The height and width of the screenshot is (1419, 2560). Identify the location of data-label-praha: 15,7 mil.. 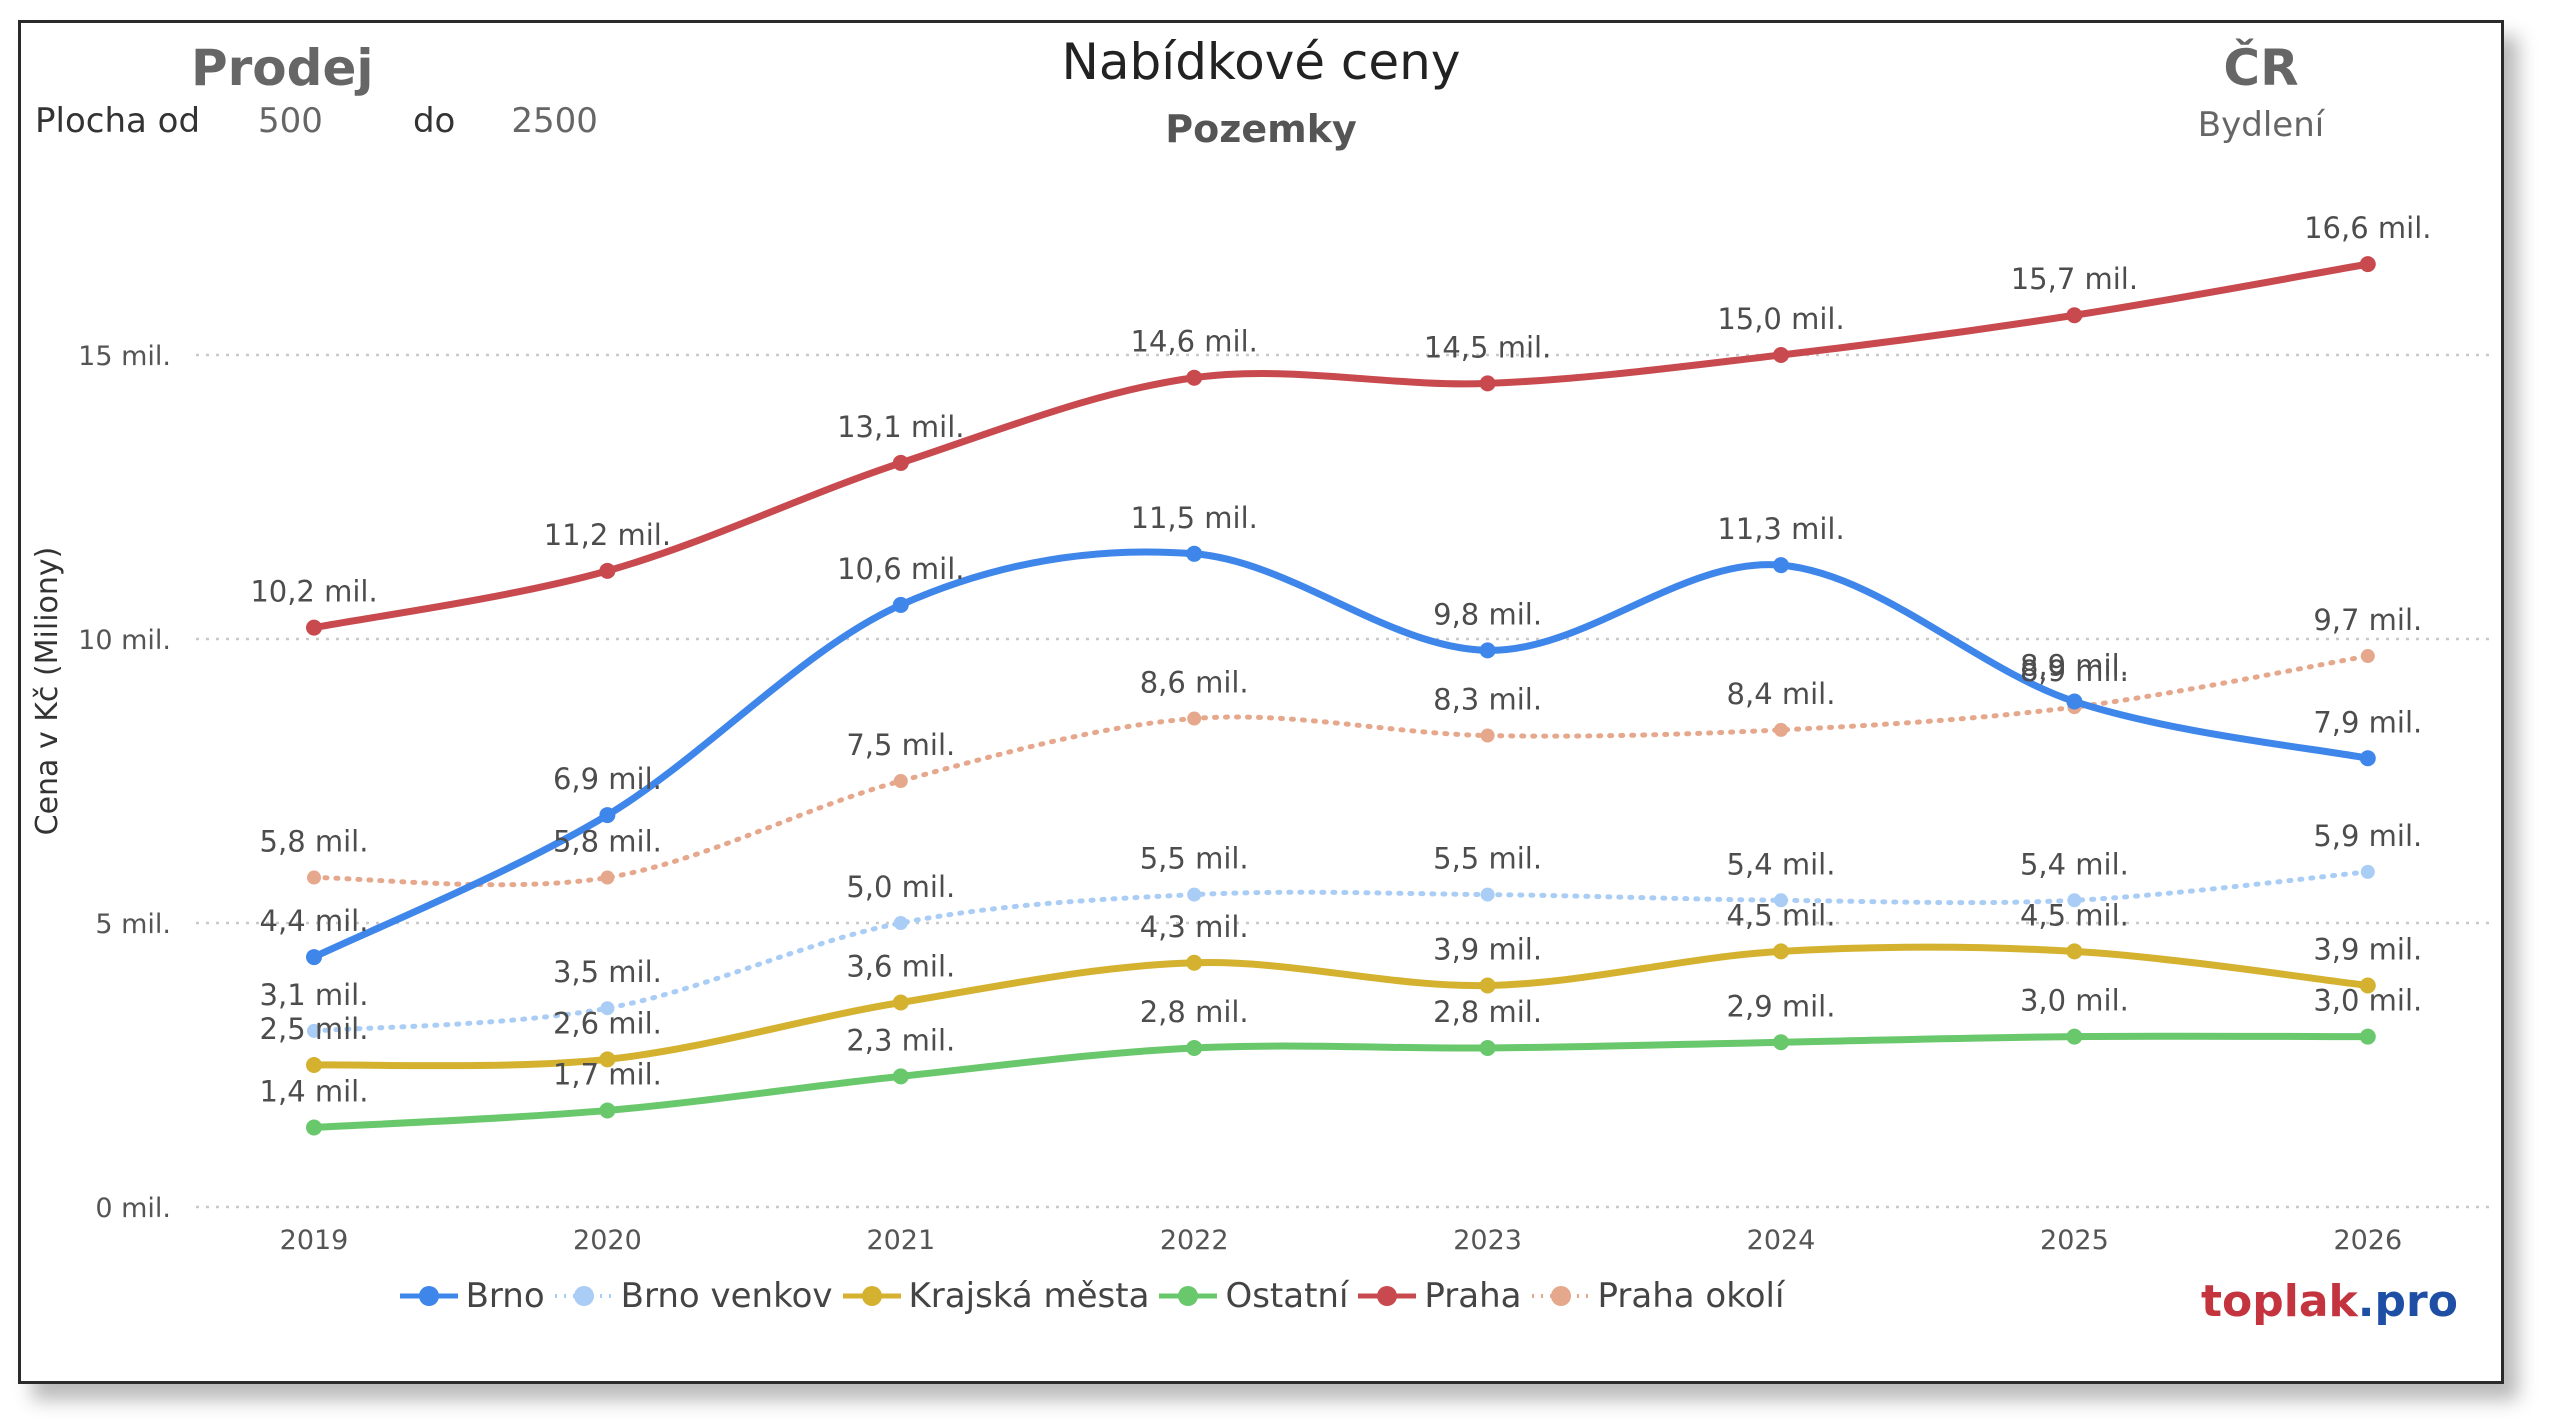
(2074, 279).